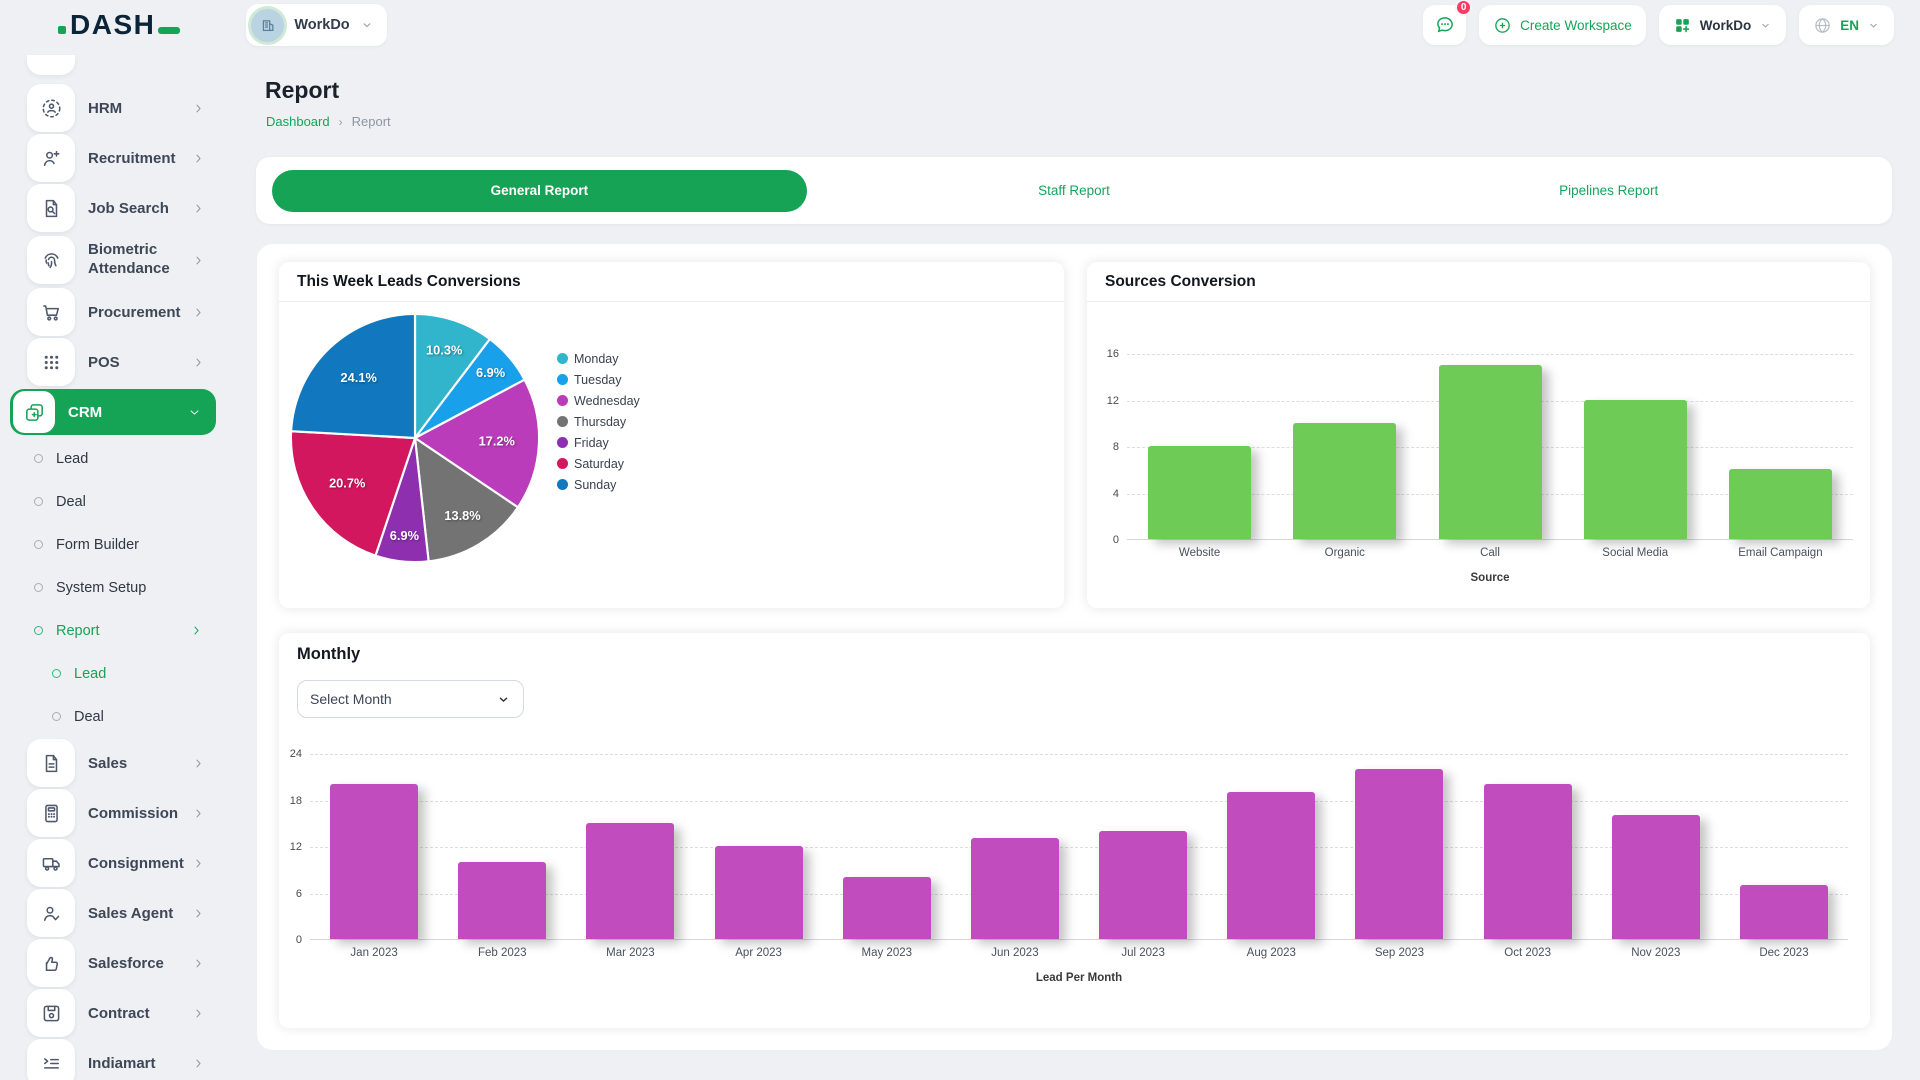  Describe the element at coordinates (113, 24) in the screenshot. I see `logo-text: DASH` at that location.